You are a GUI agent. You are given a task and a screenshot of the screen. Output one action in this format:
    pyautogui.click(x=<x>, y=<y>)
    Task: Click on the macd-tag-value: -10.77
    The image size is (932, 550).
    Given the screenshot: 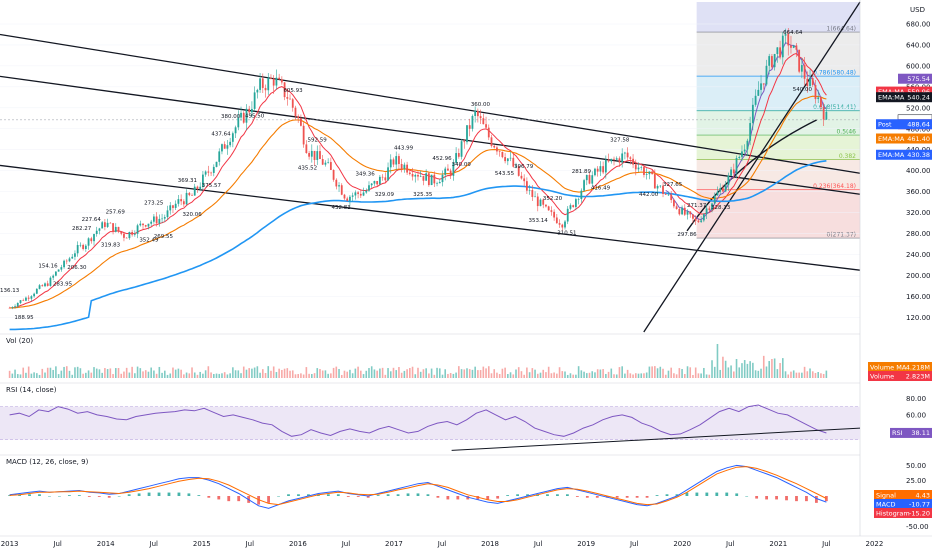 What is the action you would take?
    pyautogui.click(x=919, y=504)
    